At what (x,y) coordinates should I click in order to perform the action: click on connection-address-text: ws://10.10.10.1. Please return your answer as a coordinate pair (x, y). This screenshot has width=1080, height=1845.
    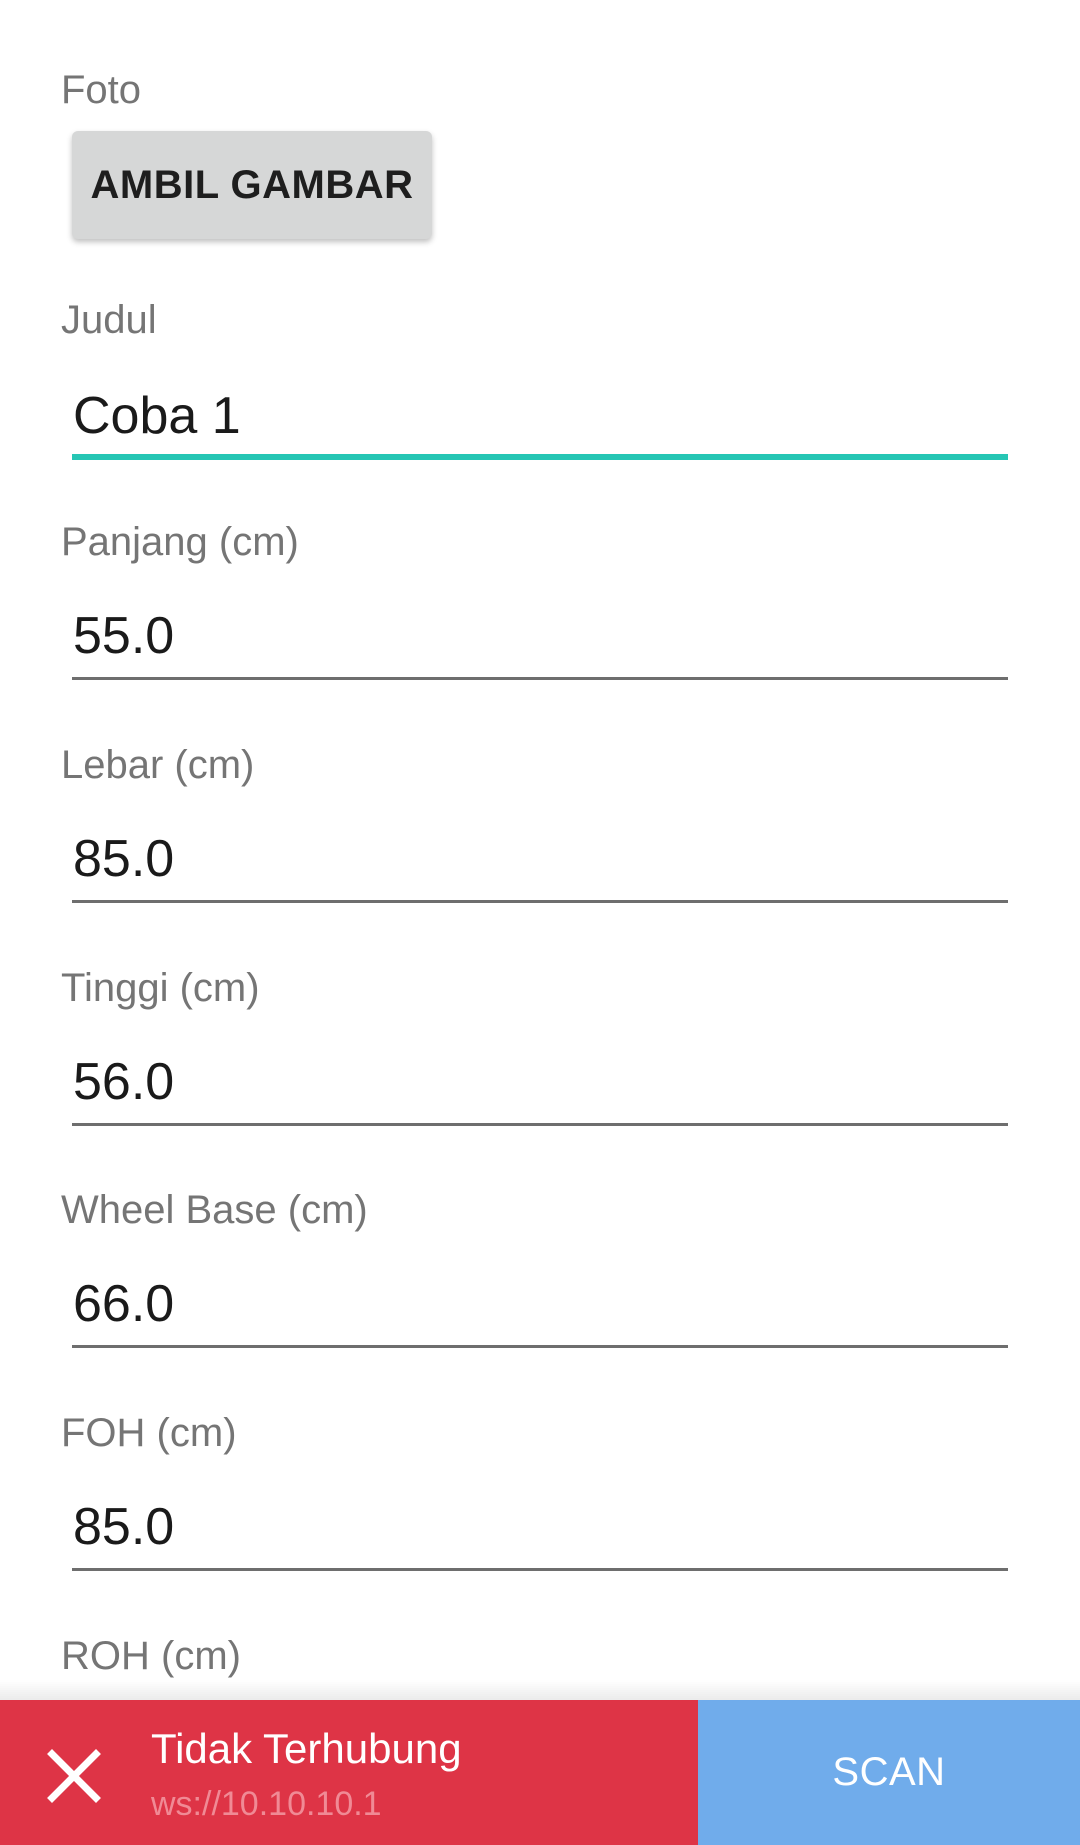
    Looking at the image, I should click on (266, 1804).